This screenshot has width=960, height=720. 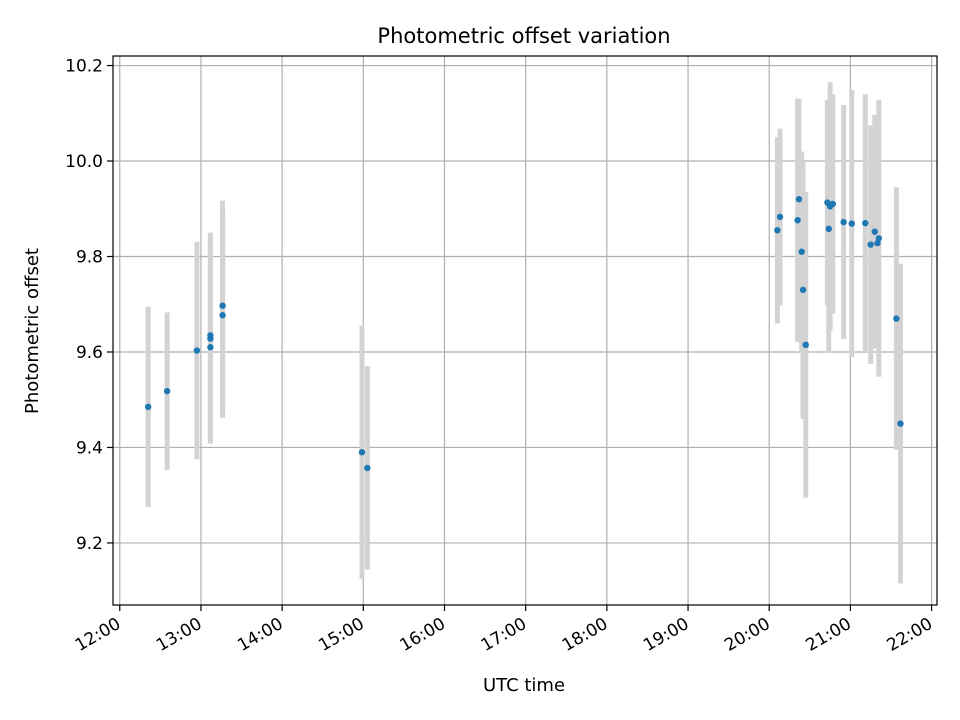 I want to click on y-tick-label: 9.8, so click(x=89, y=258).